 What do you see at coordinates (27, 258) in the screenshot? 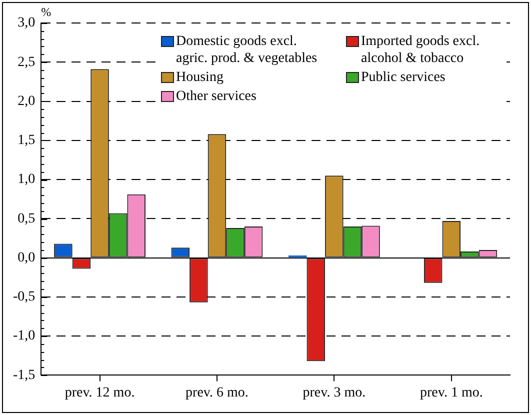
I see `y-tick-label: 0,0` at bounding box center [27, 258].